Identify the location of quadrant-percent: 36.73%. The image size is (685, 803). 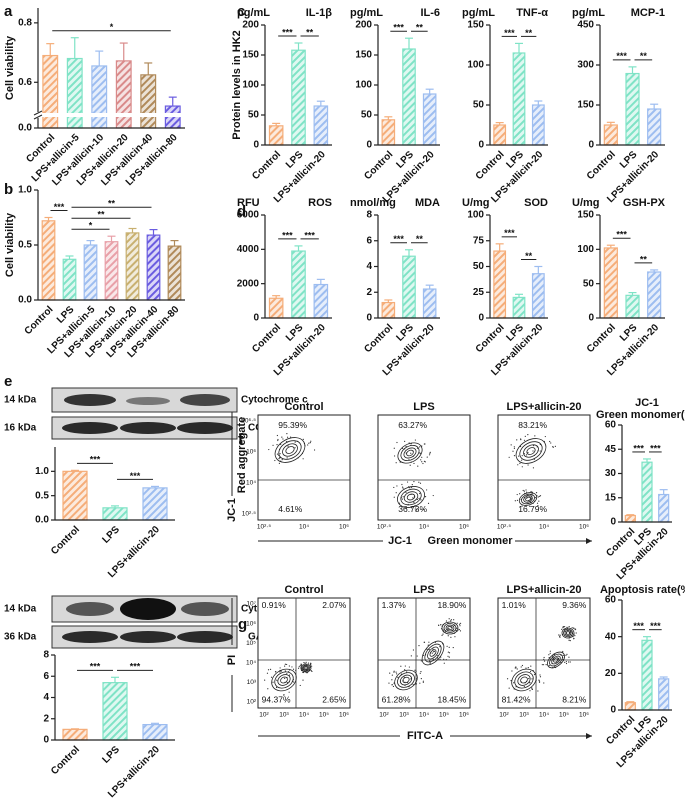
(412, 509).